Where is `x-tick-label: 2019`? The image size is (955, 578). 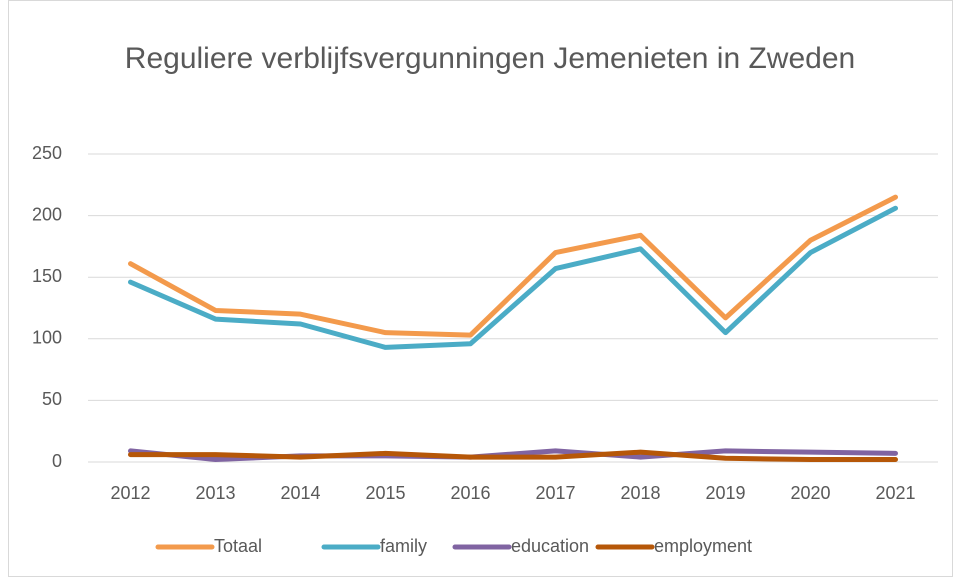
x-tick-label: 2019 is located at coordinates (725, 493).